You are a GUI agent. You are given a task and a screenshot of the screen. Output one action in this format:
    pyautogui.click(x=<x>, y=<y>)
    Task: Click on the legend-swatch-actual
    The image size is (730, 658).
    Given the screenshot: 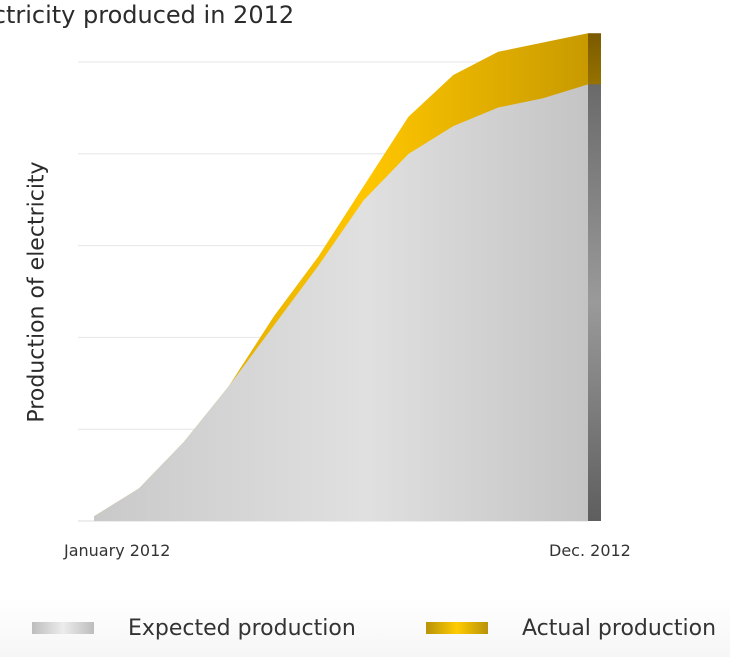 What is the action you would take?
    pyautogui.click(x=457, y=628)
    